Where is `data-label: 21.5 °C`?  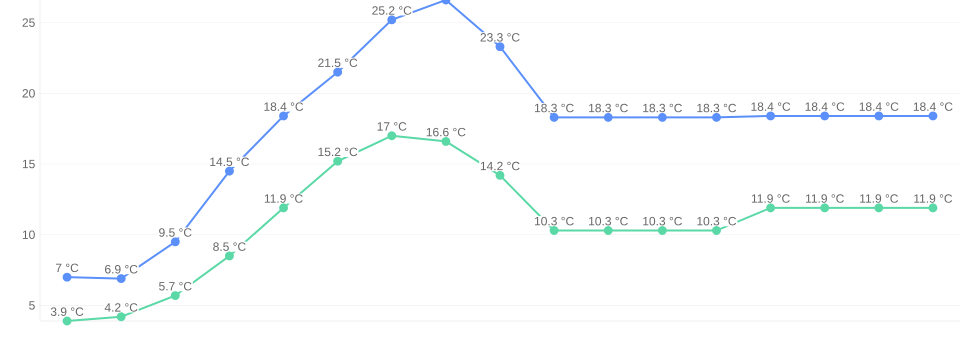 data-label: 21.5 °C is located at coordinates (338, 63).